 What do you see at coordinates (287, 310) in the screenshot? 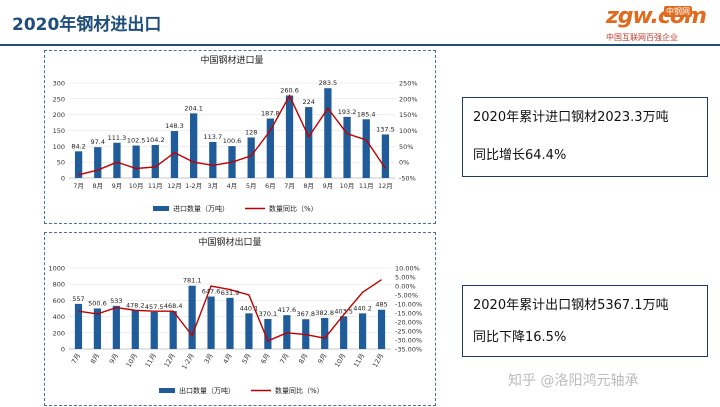
I see `bar-data-label: 417.6` at bounding box center [287, 310].